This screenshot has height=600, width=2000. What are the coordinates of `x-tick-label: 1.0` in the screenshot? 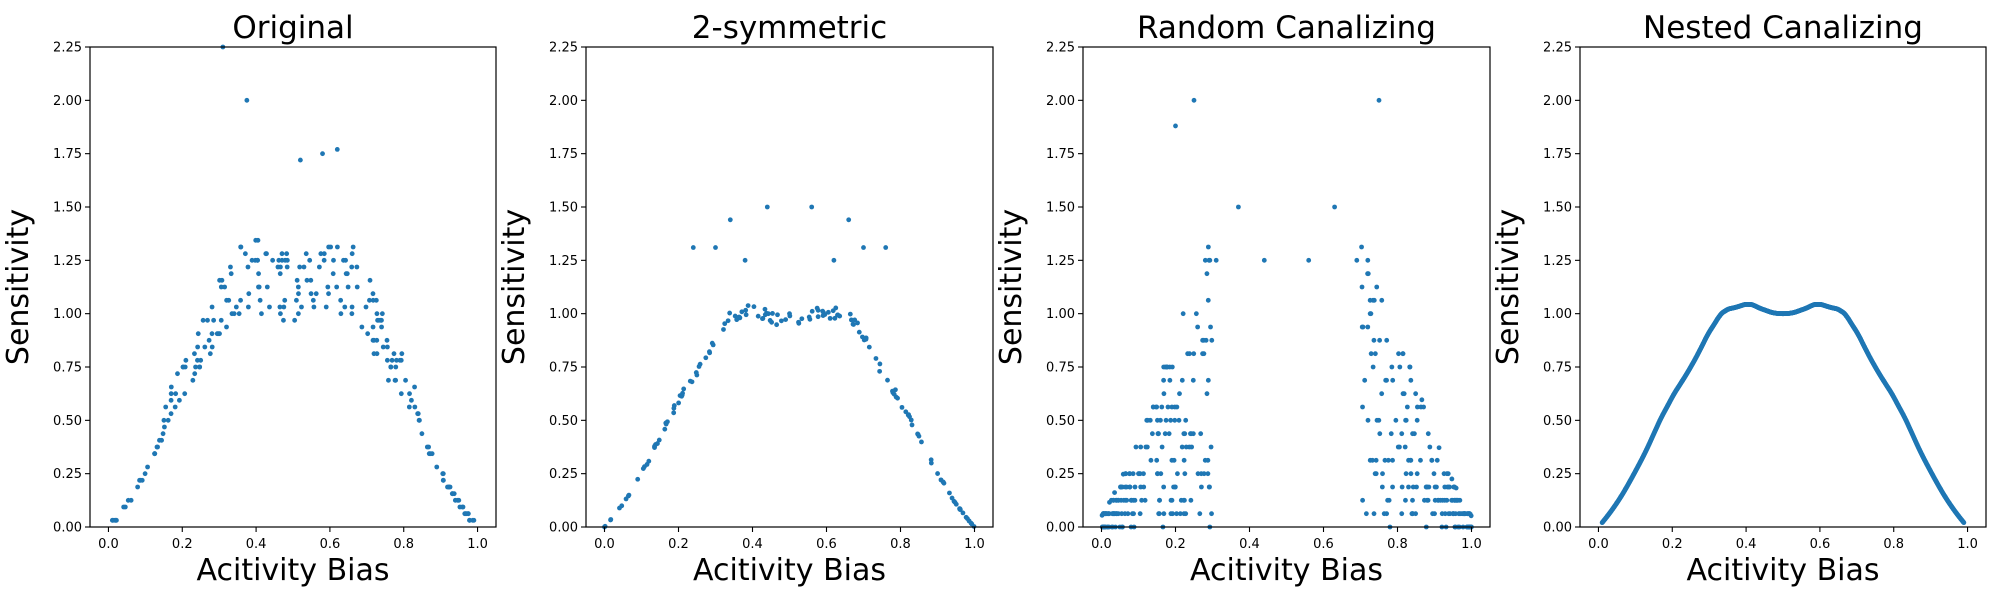 It's located at (1471, 544).